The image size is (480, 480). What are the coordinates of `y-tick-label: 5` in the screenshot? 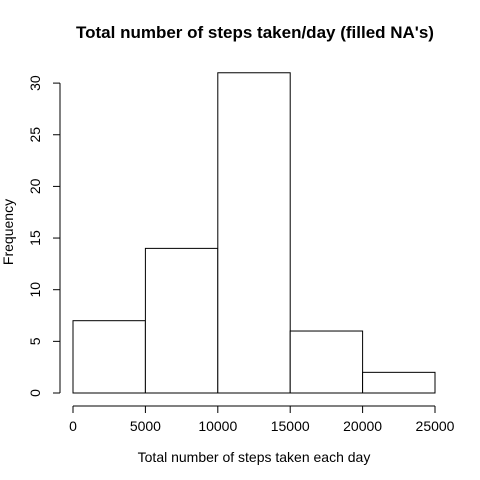 It's located at (35, 341).